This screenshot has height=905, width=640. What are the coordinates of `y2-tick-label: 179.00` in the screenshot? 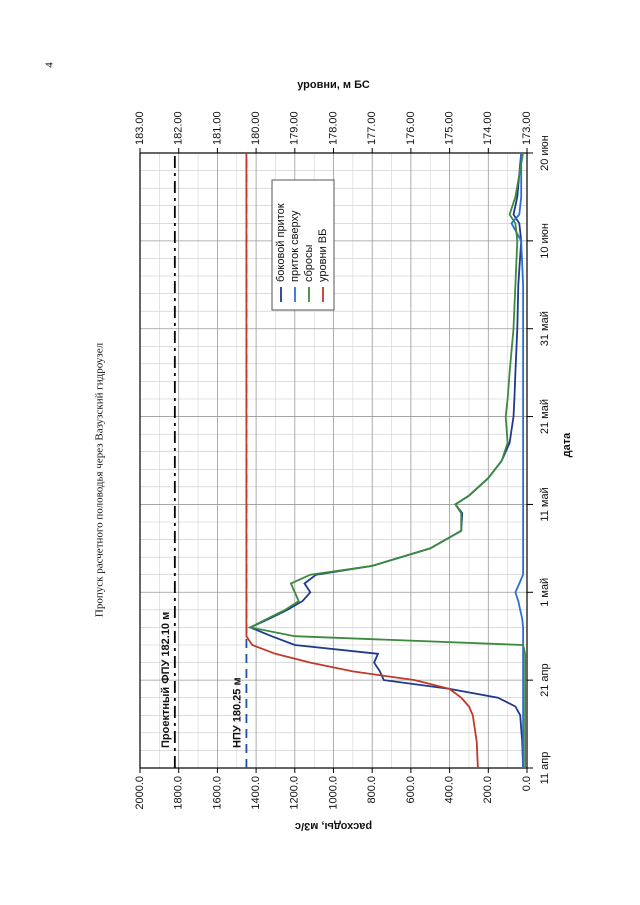 It's located at (295, 128).